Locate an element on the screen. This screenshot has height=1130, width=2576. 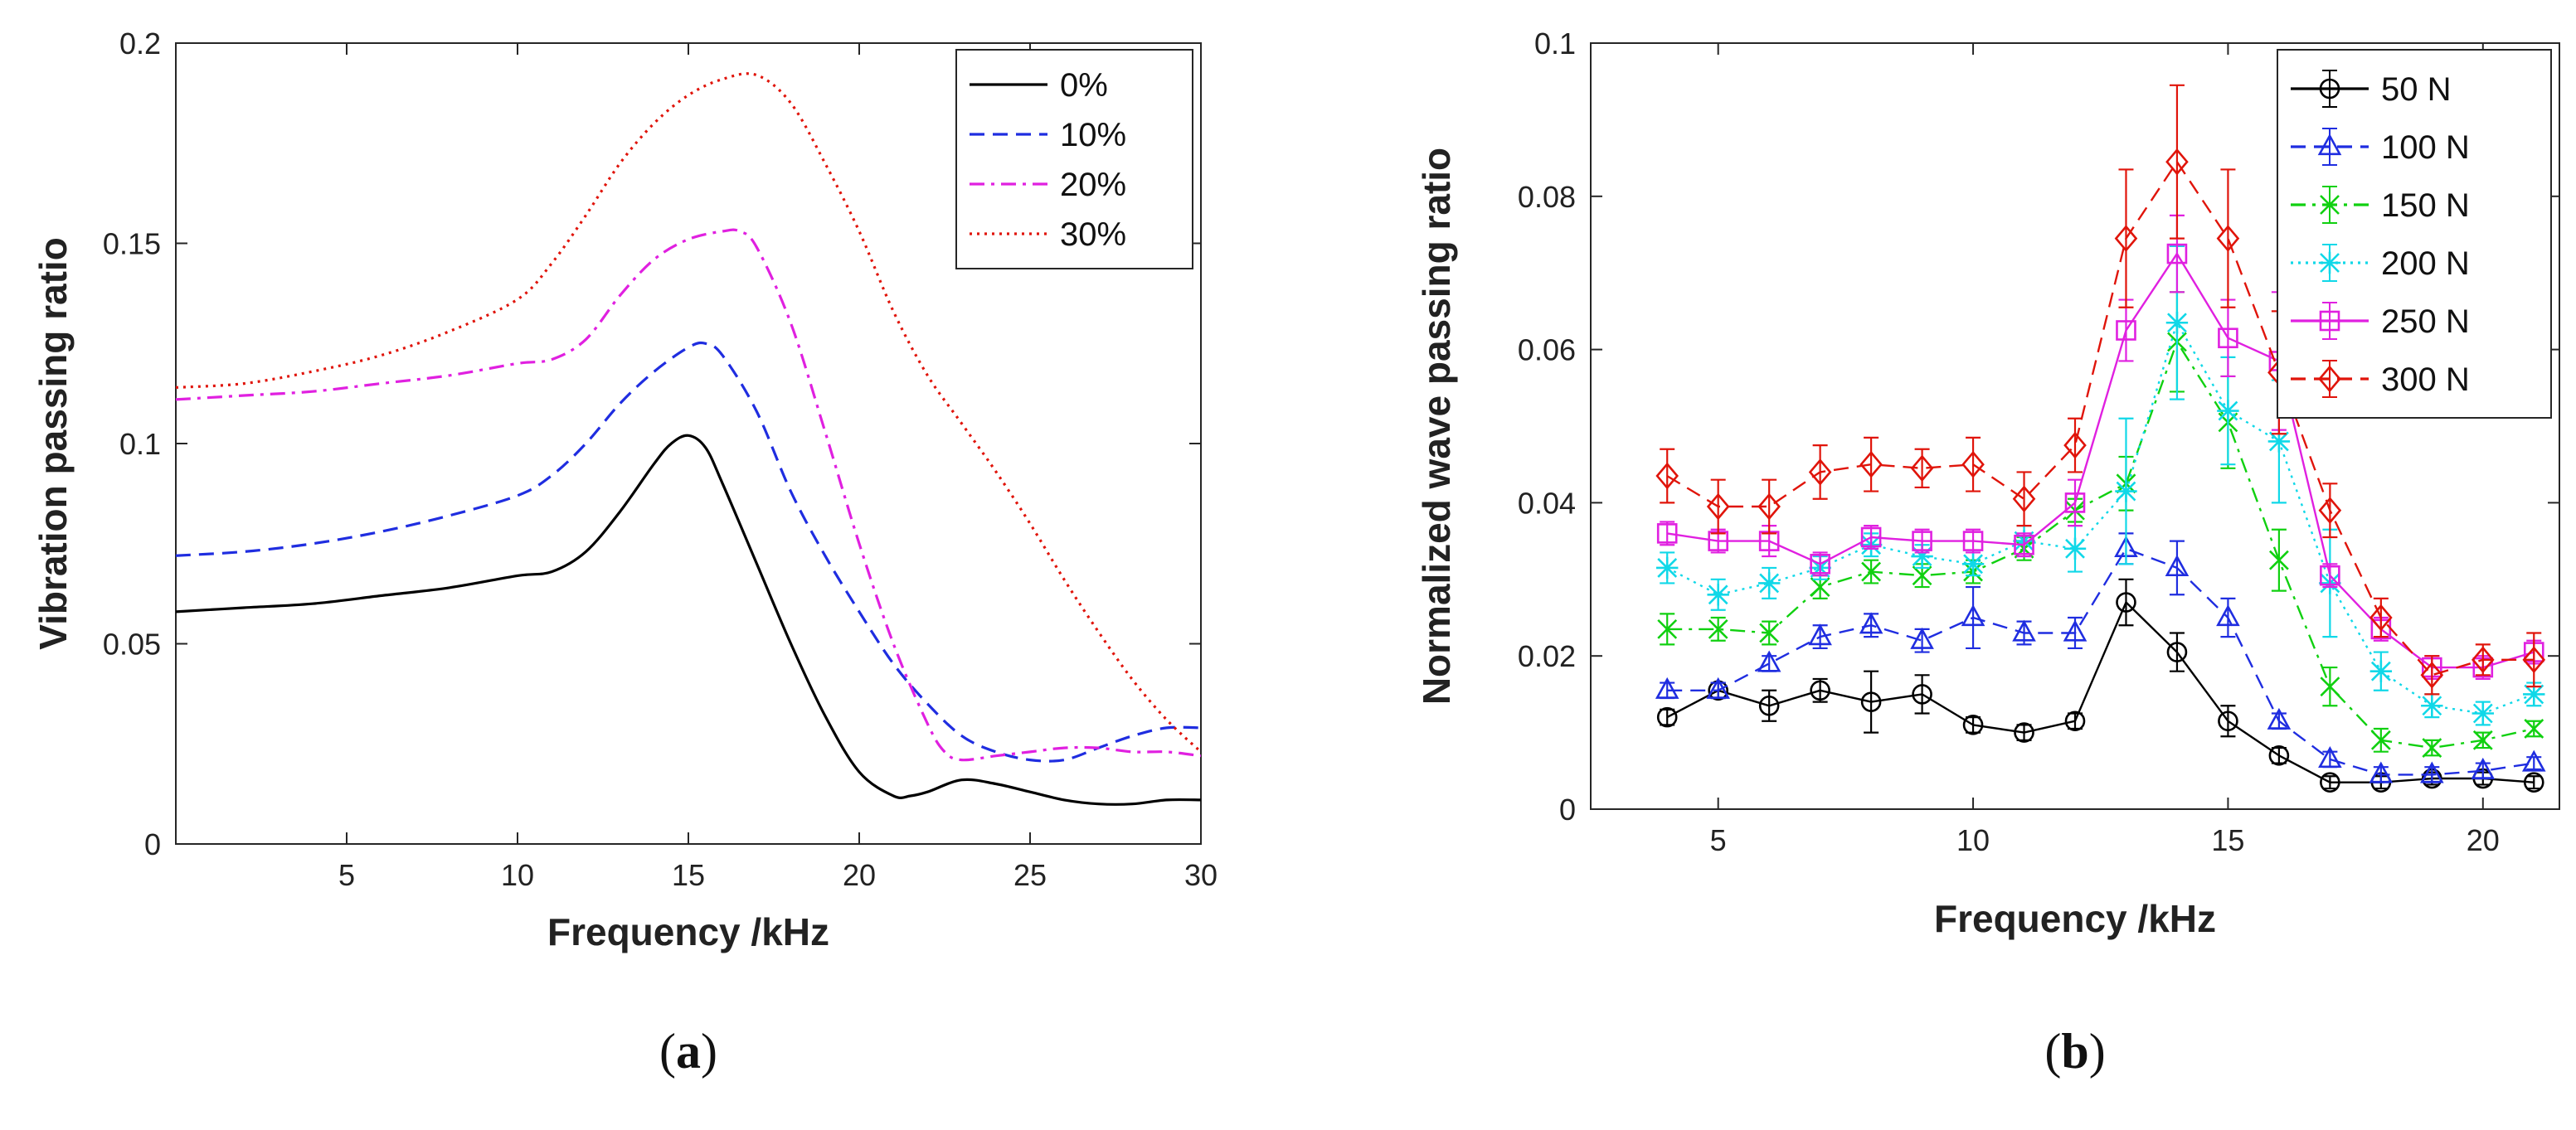
y-tick-label: 0.08 is located at coordinates (1547, 197).